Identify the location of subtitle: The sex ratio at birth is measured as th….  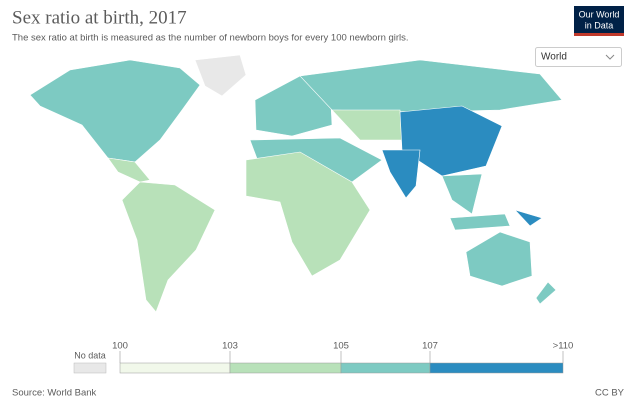
(210, 38).